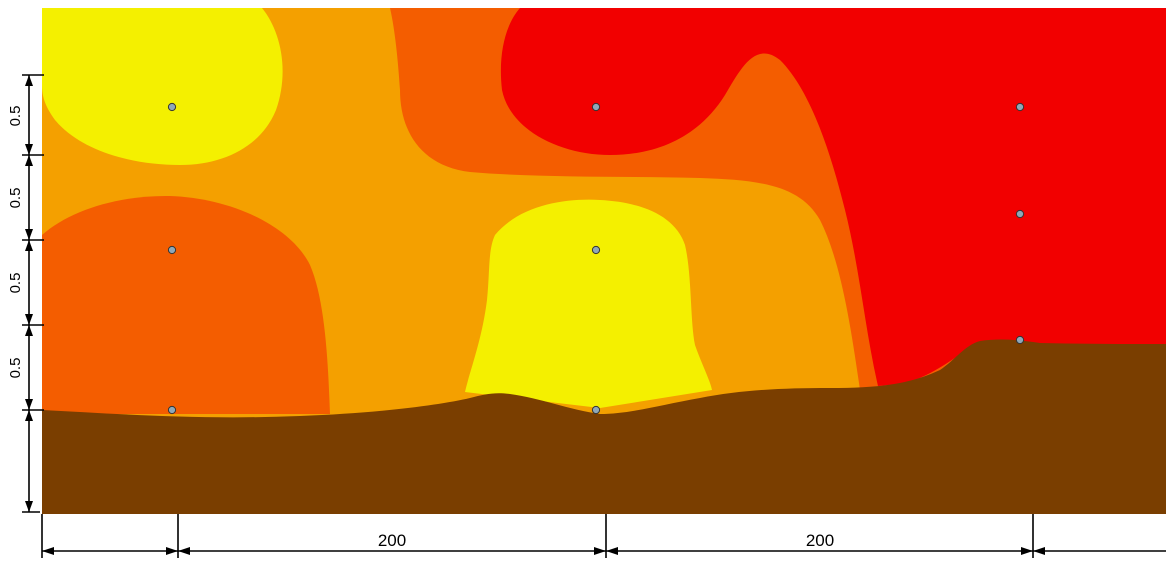  What do you see at coordinates (162, 86) in the screenshot?
I see `yellow-zone-top-left` at bounding box center [162, 86].